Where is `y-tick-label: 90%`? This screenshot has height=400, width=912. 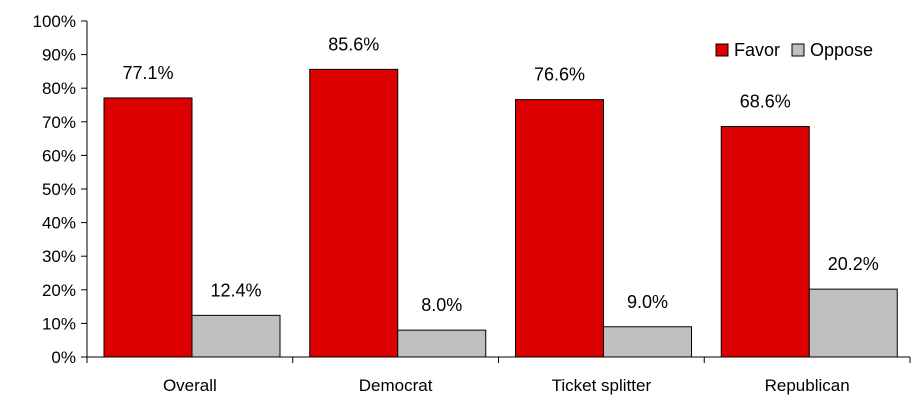
y-tick-label: 90% is located at coordinates (59, 55).